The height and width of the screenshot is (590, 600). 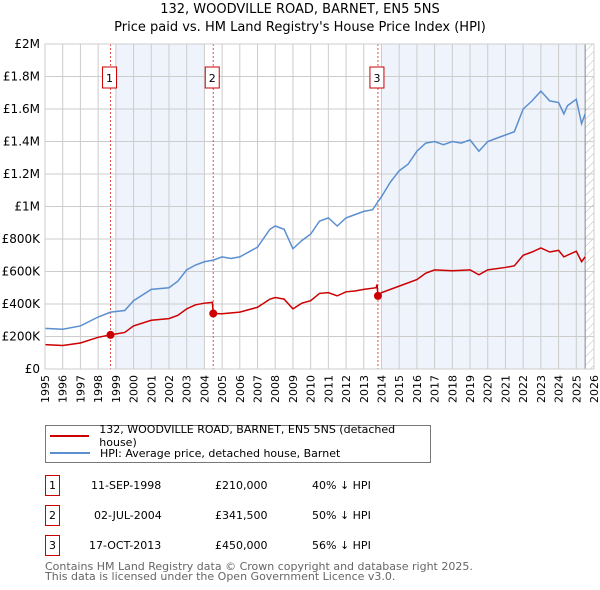 I want to click on sale-row: 3 17-OCT-2013 £450,000 56% ↓ HPI, so click(x=255, y=546).